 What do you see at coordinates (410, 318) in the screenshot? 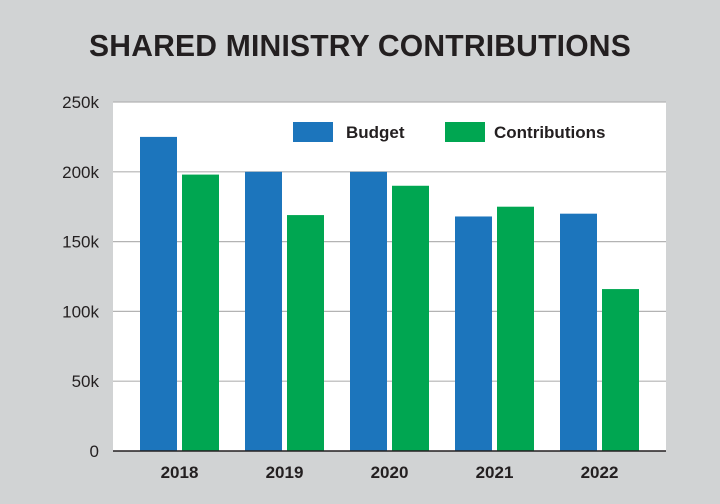
I see `bar-contributions-2020` at bounding box center [410, 318].